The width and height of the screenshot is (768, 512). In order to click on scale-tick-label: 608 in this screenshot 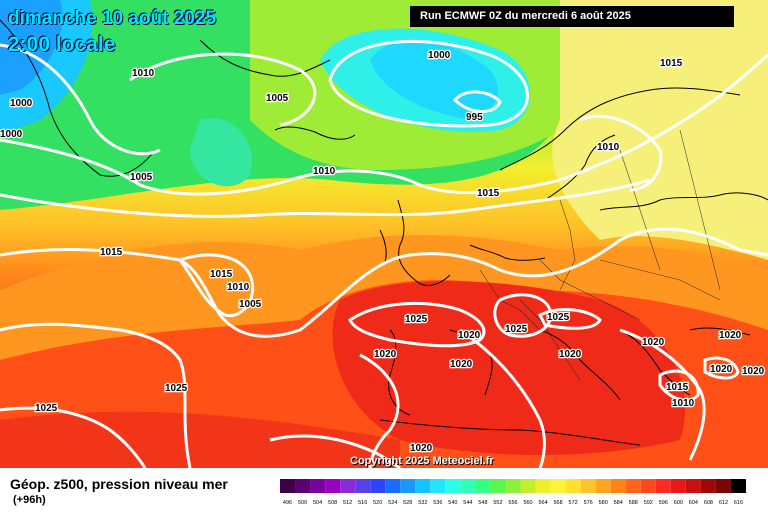, I will do `click(708, 503)`.